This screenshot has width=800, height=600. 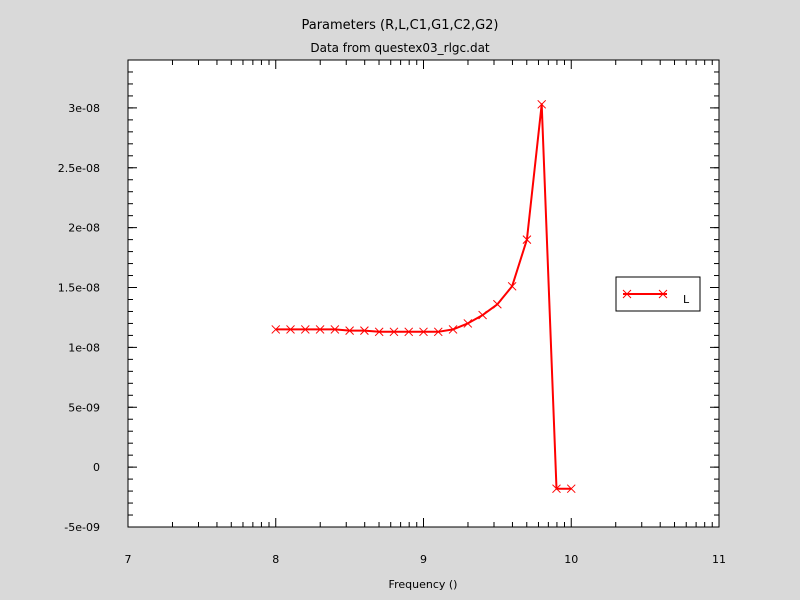 I want to click on x-tick-label: 10, so click(x=571, y=559).